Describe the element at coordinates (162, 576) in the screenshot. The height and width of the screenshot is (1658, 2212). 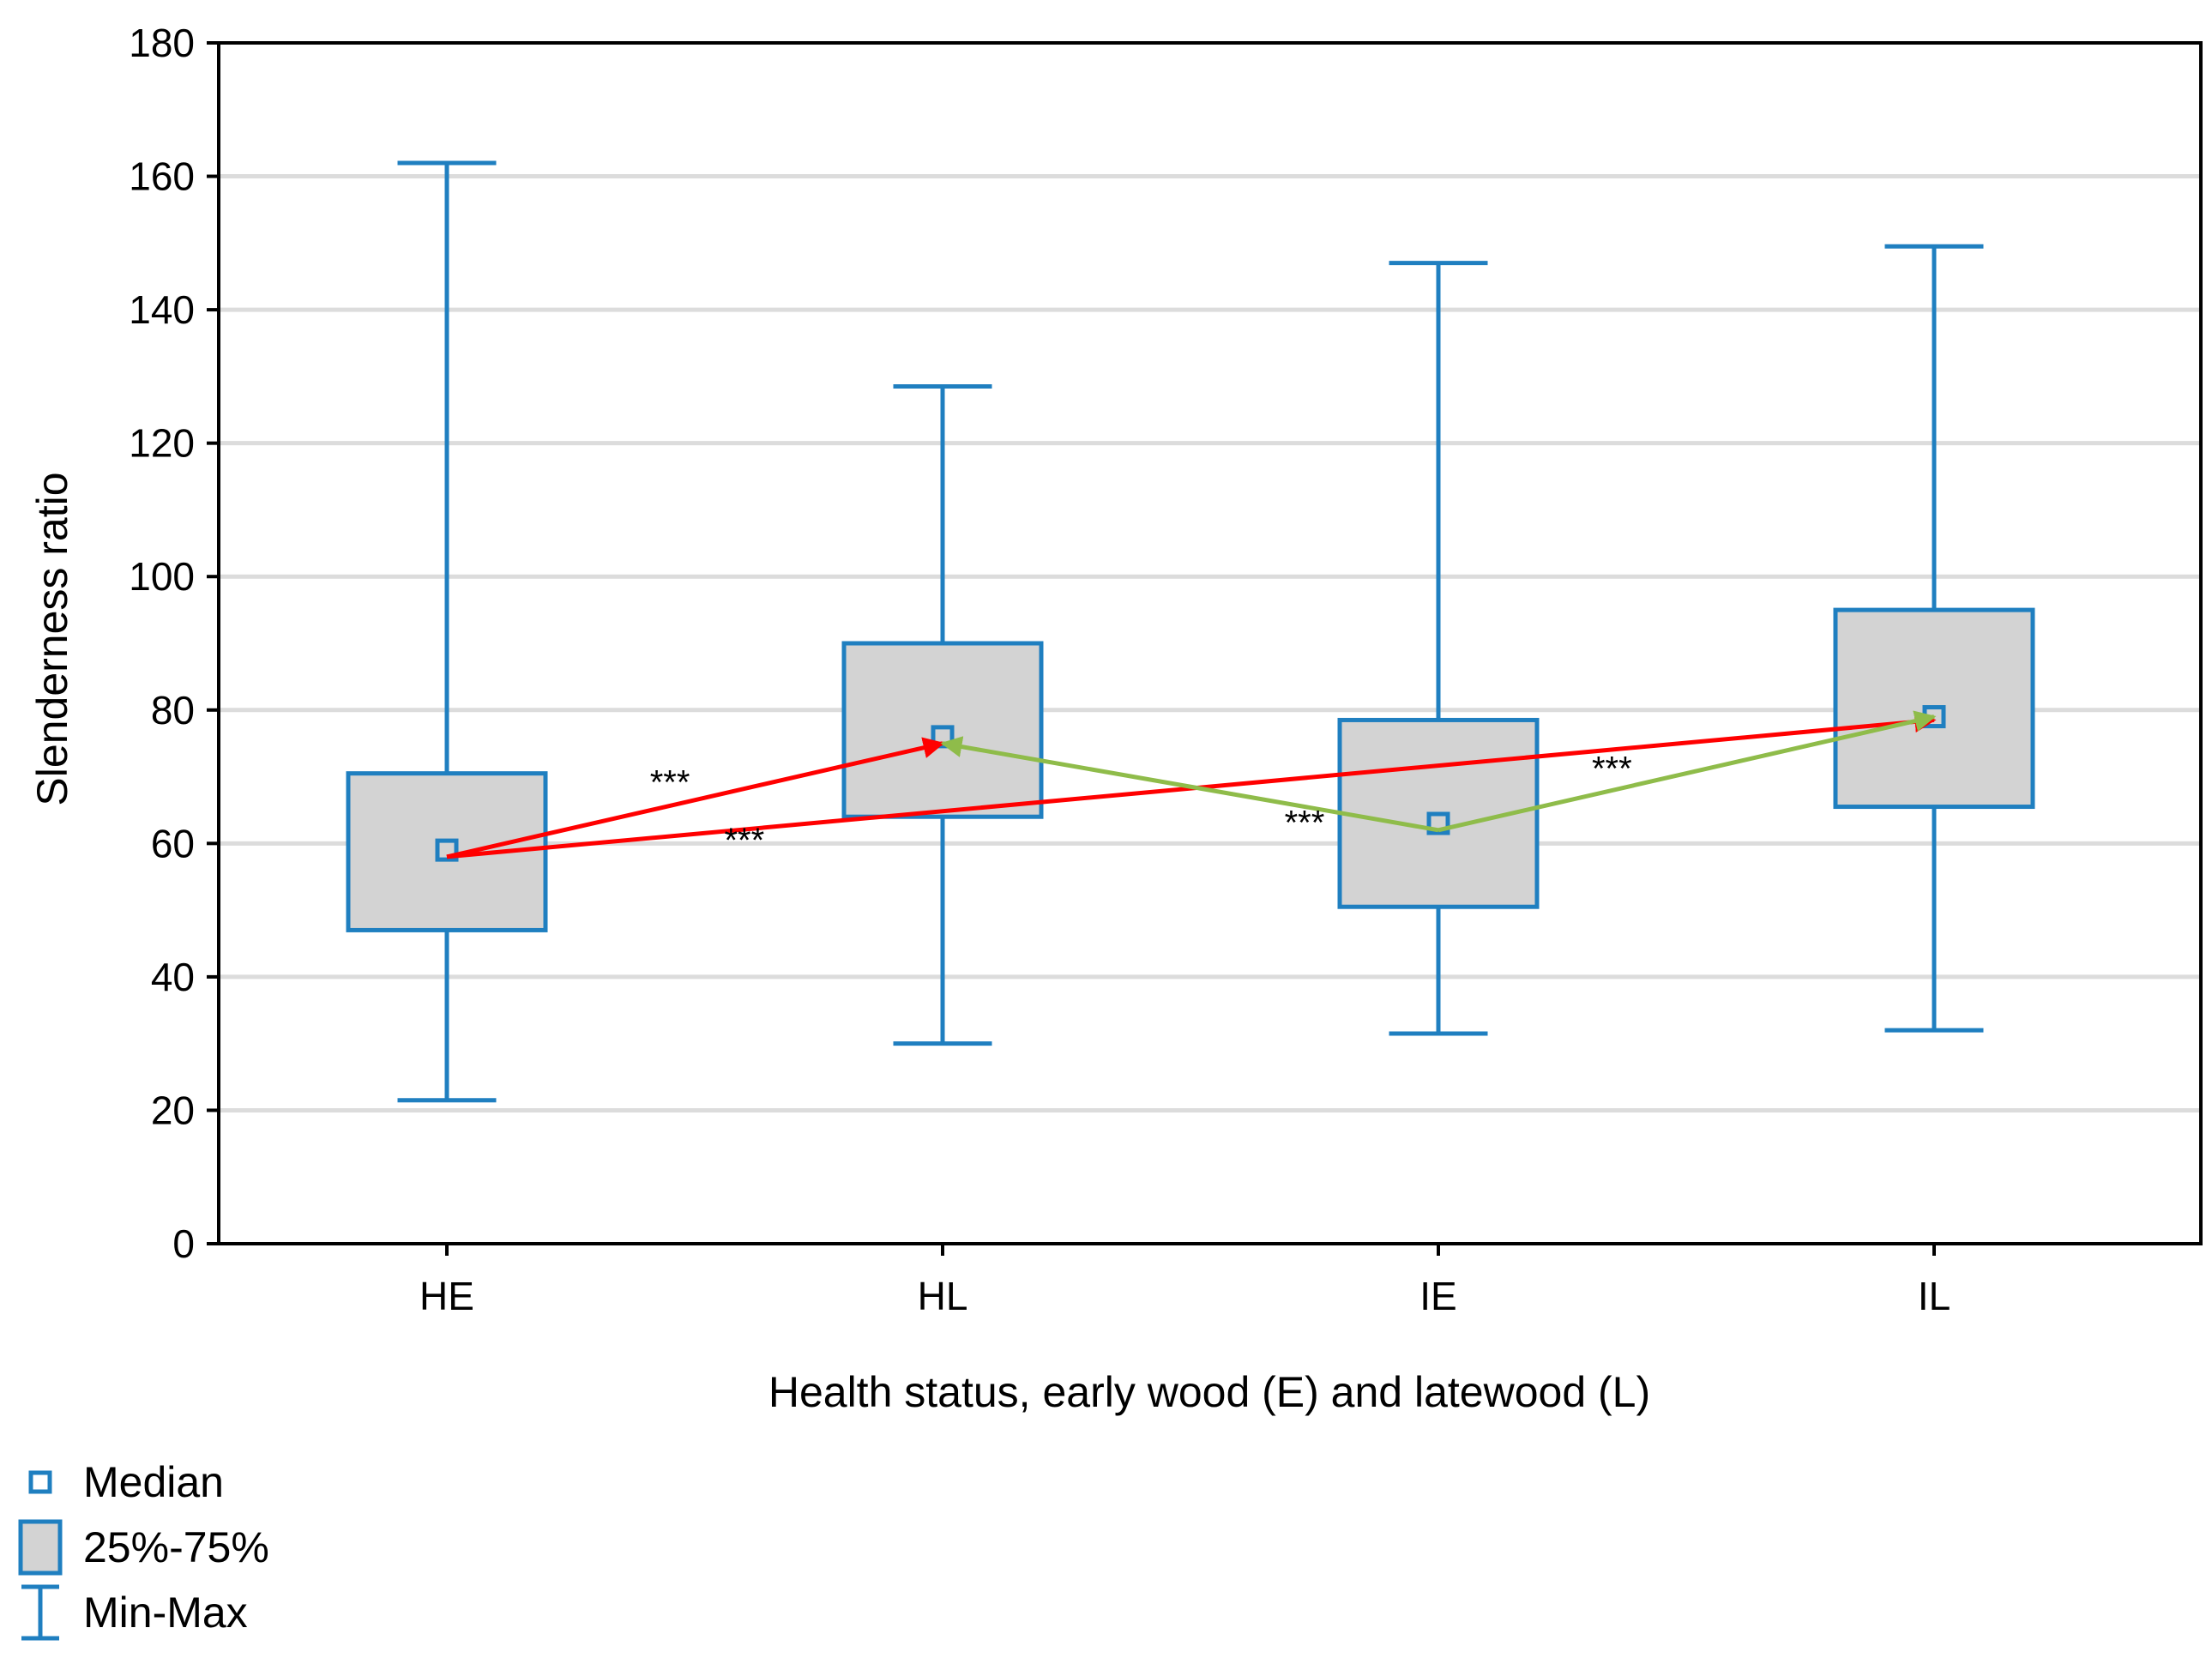
I see `y-tick-label: 100` at that location.